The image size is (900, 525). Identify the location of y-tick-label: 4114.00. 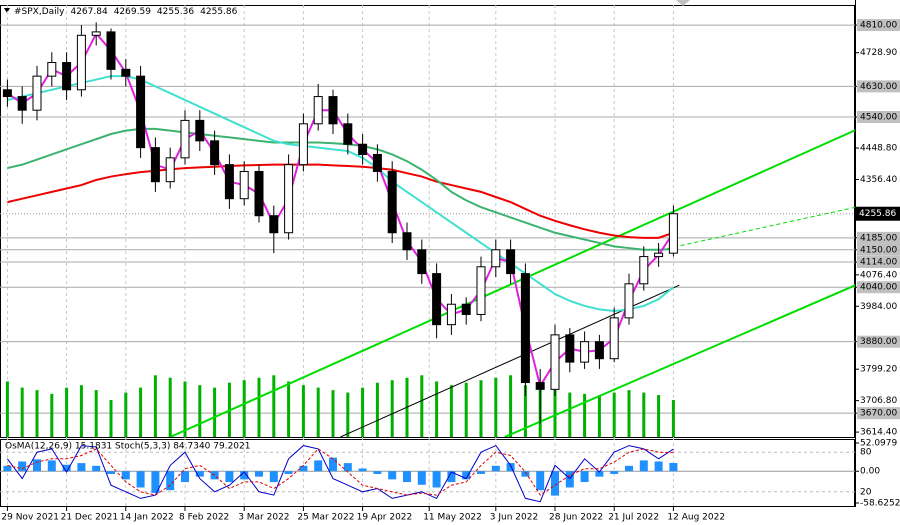
(878, 263).